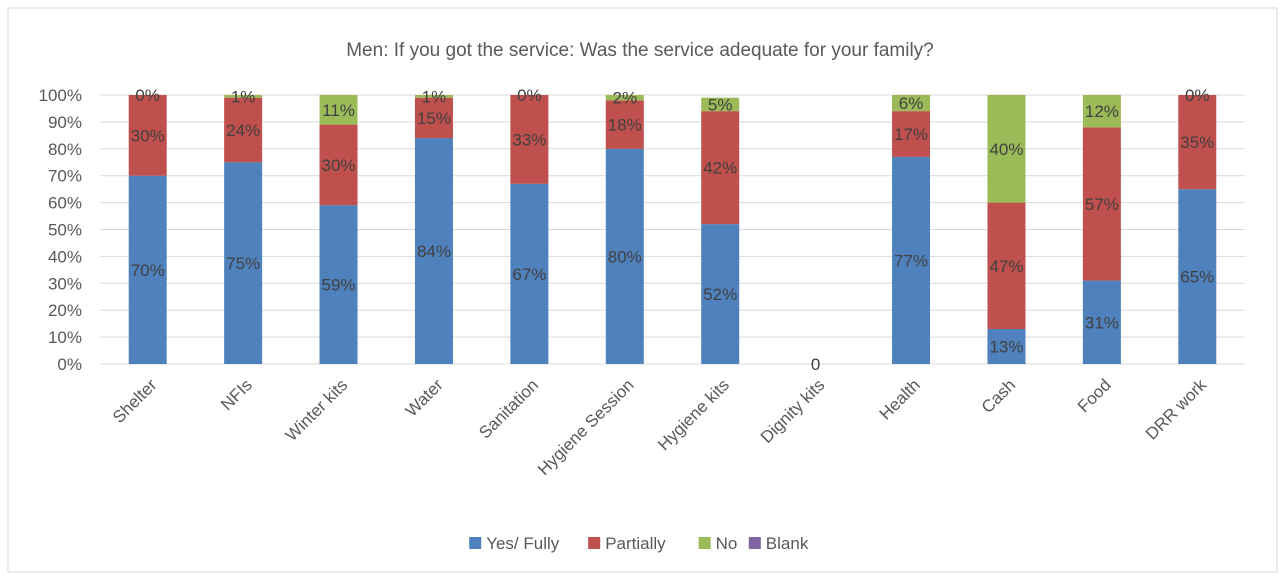 The image size is (1285, 580). What do you see at coordinates (69, 364) in the screenshot?
I see `y-tick-label: 0%` at bounding box center [69, 364].